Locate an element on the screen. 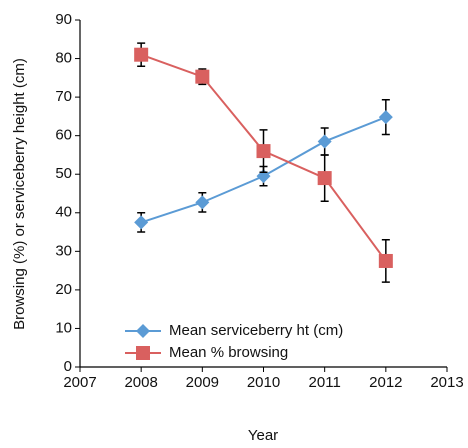 Image resolution: width=468 pixels, height=448 pixels. y-tick-label: 90 is located at coordinates (63, 19).